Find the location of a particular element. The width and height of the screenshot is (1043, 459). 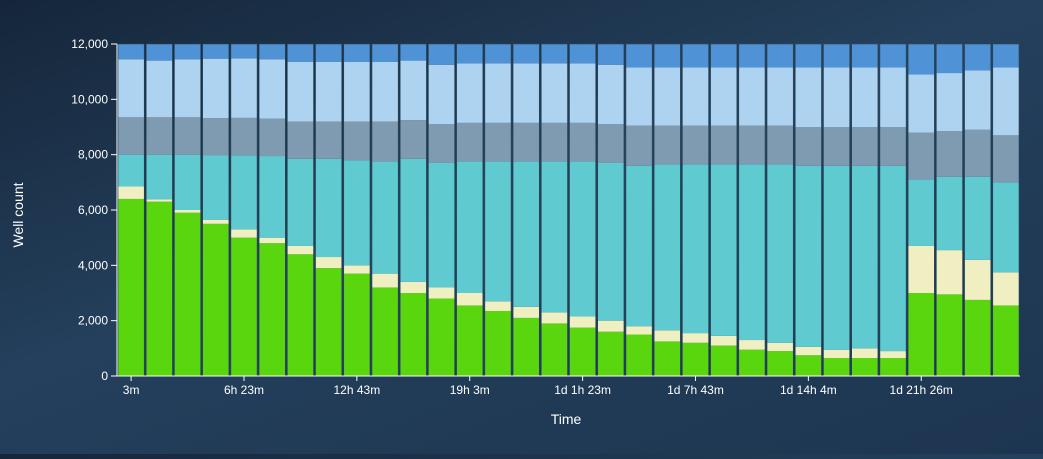

x-axis-title: Time is located at coordinates (566, 419).